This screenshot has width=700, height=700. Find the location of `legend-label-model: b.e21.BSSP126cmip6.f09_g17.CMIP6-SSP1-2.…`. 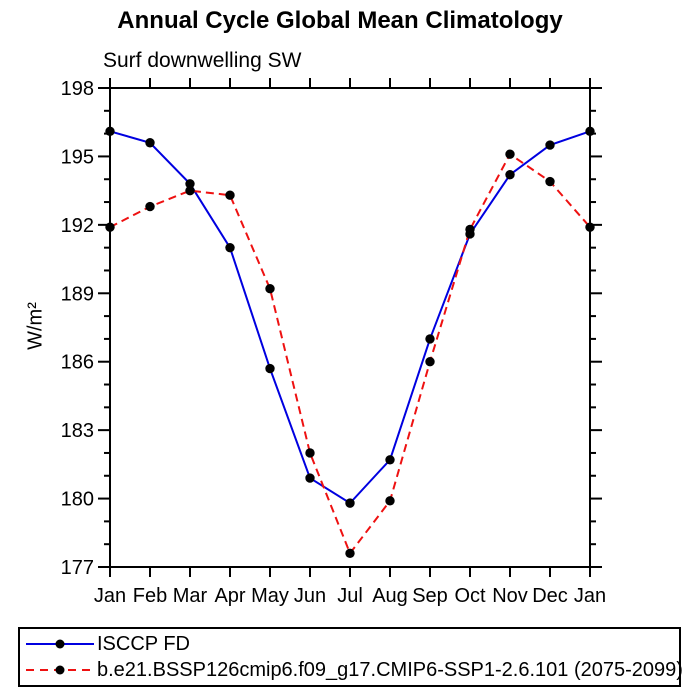

legend-label-model: b.e21.BSSP126cmip6.f09_g17.CMIP6-SSP1-2.… is located at coordinates (390, 670).